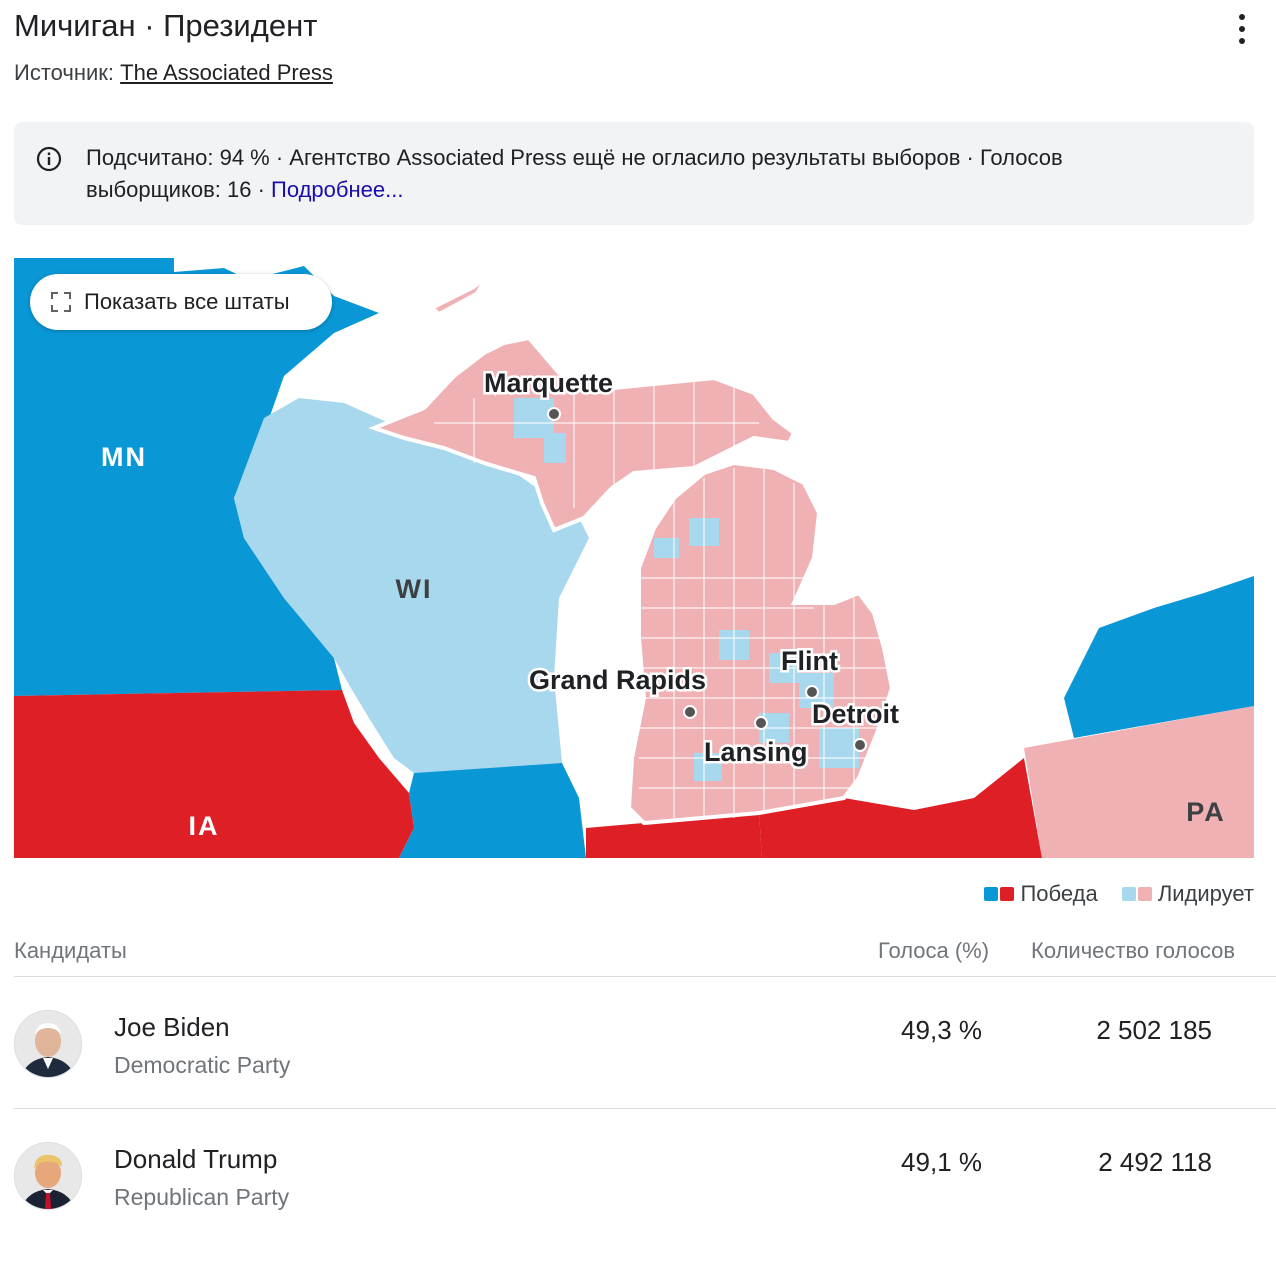 The height and width of the screenshot is (1262, 1276). I want to click on city-dot-grand-rapids, so click(690, 712).